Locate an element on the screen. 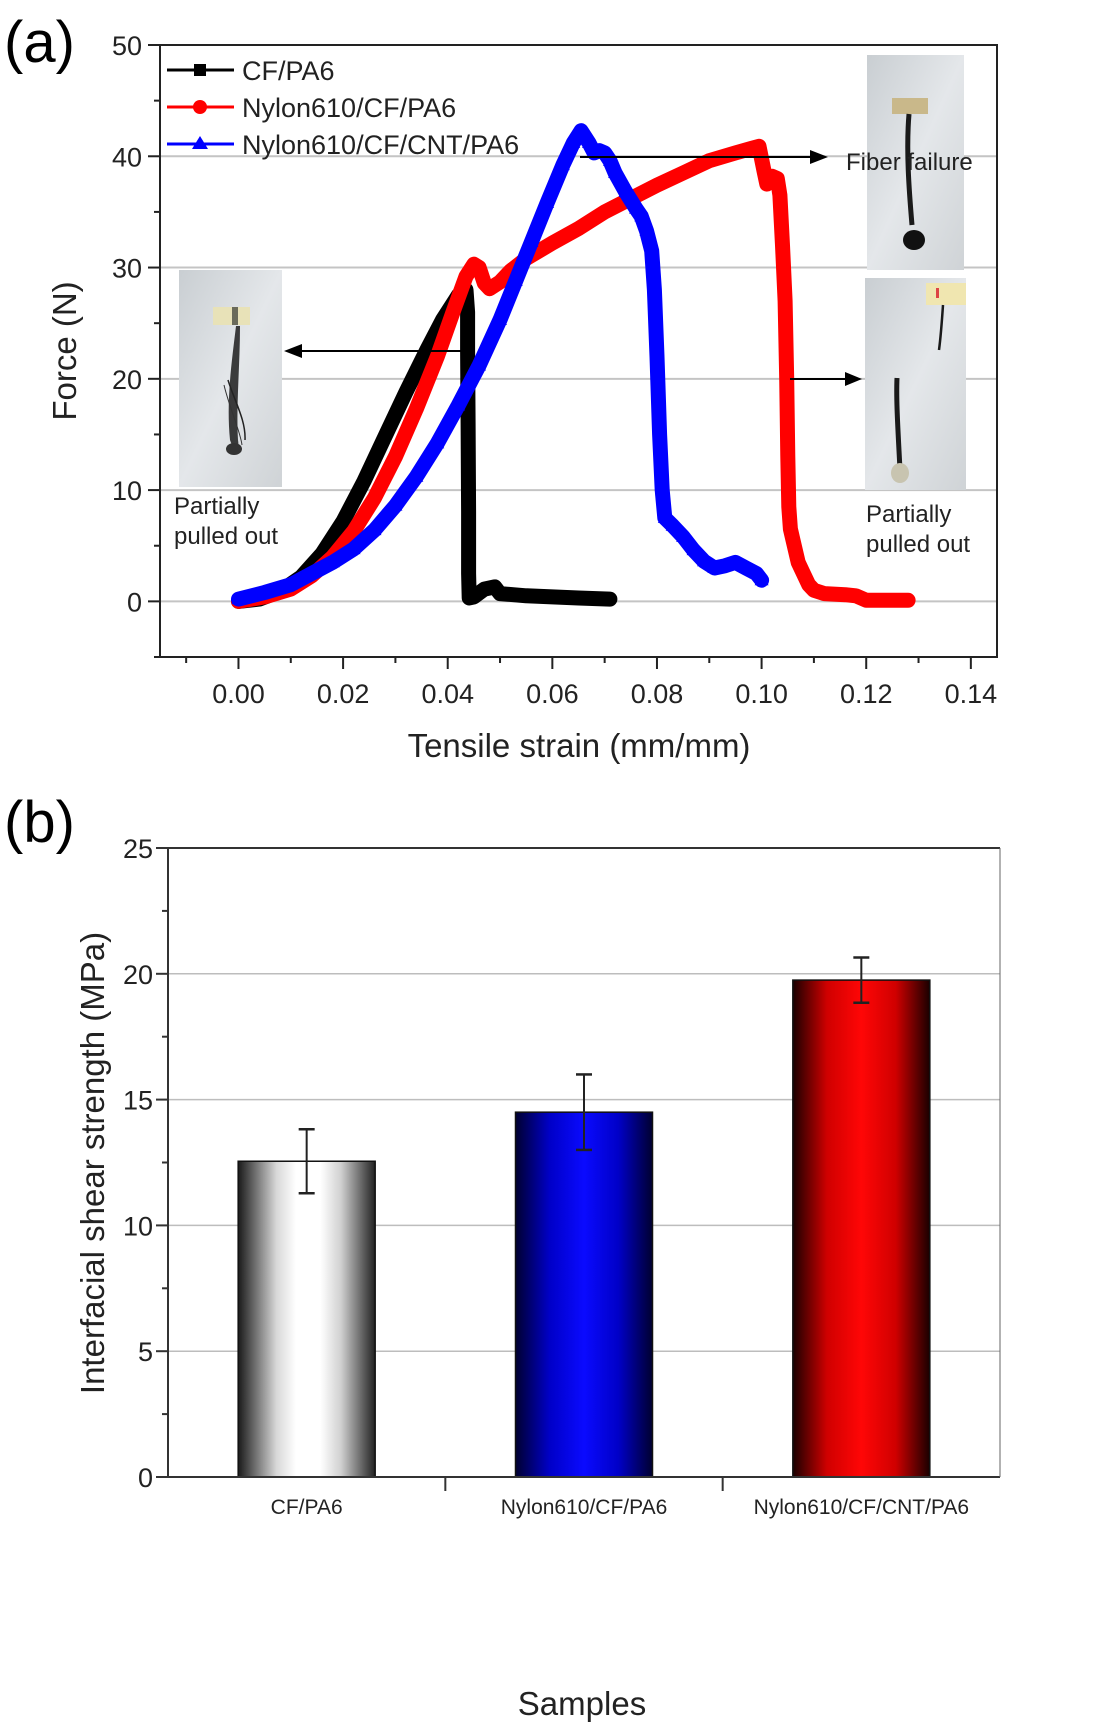  y-tick-label: 0 is located at coordinates (145, 1478).